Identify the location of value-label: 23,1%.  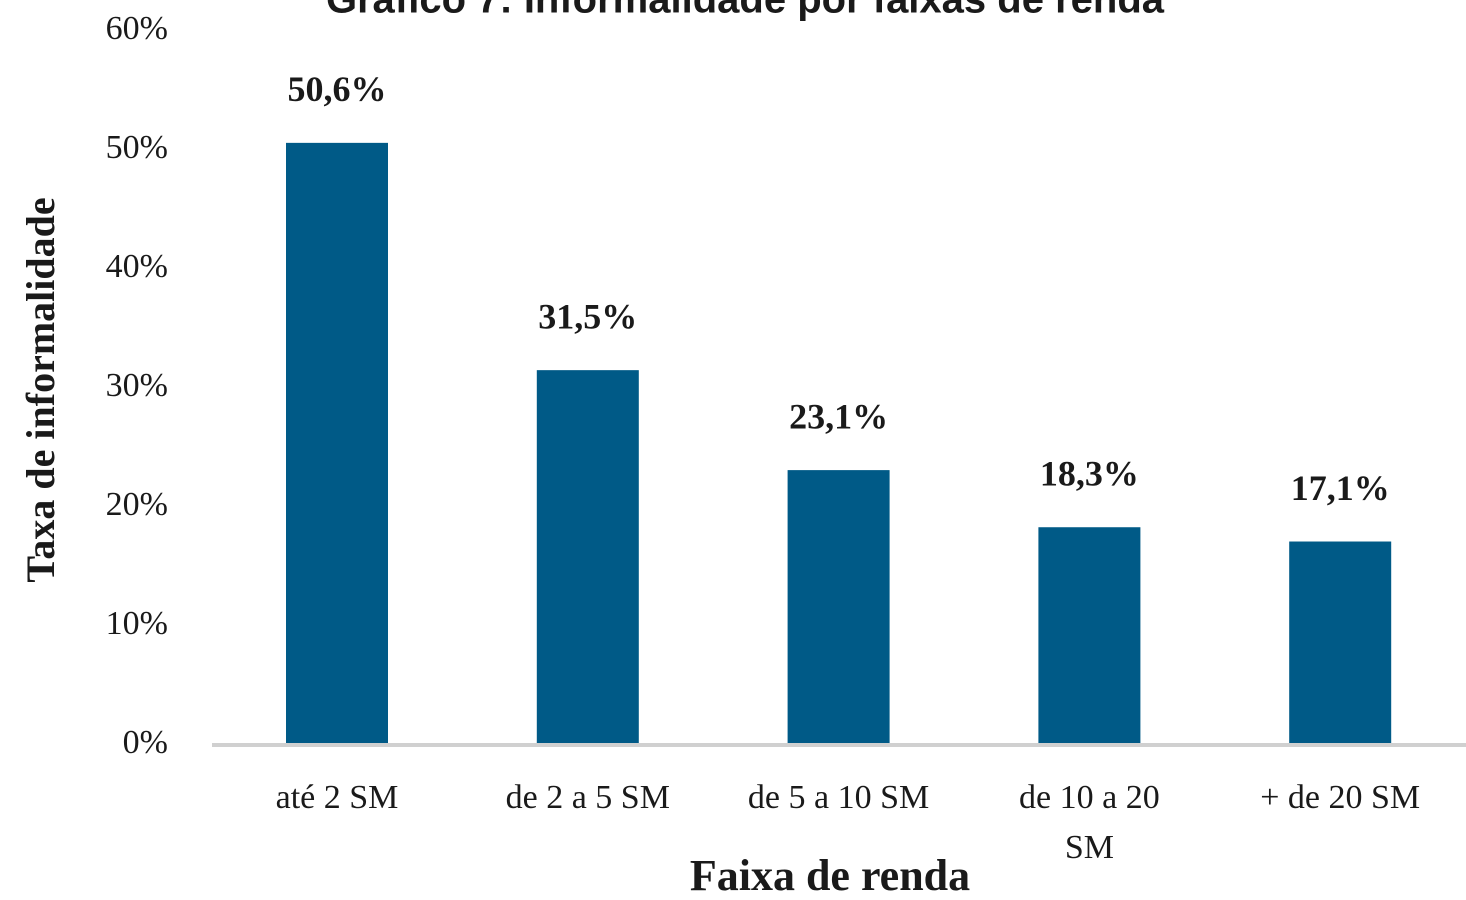
(838, 416).